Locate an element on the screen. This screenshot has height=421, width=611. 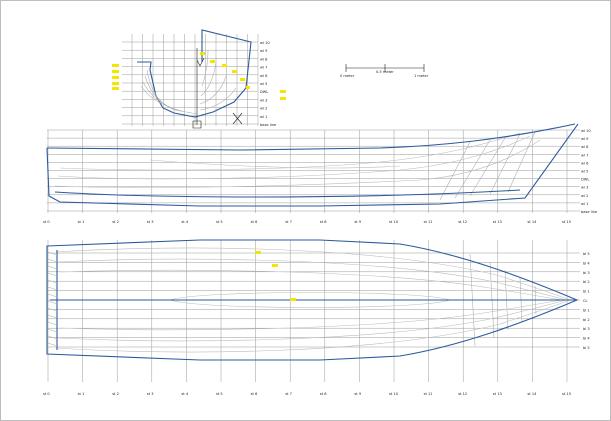
plan-station-label: st 10 is located at coordinates (394, 394).